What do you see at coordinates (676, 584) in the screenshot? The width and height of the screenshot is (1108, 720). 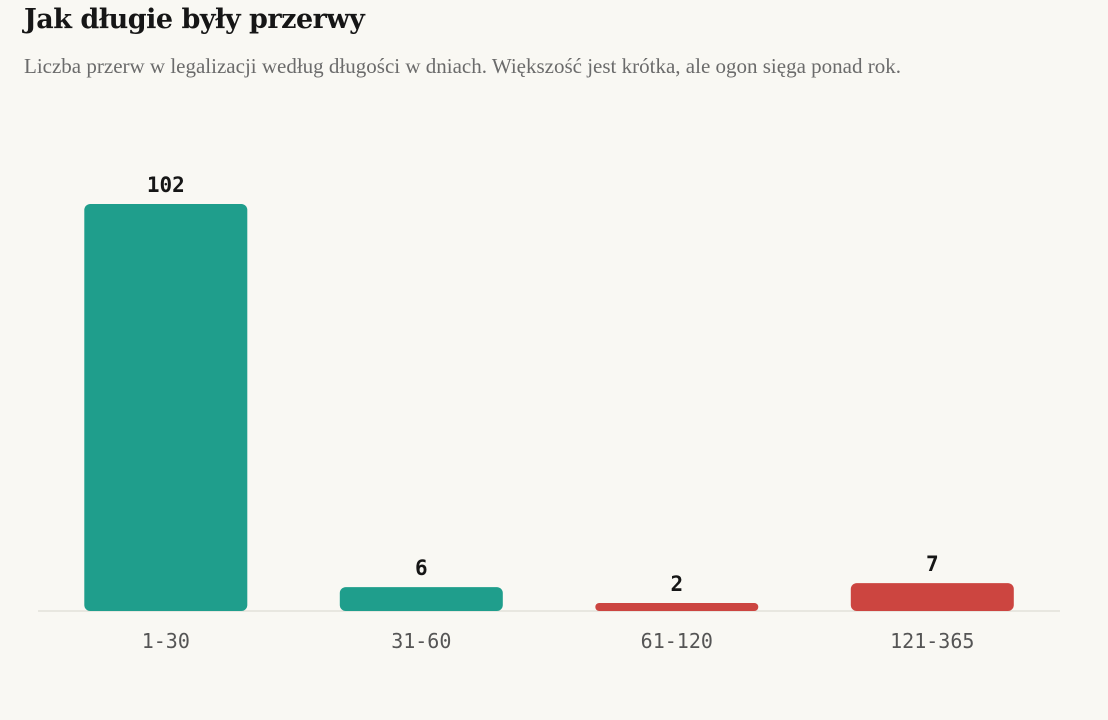 I see `value-label-61-120: 2` at bounding box center [676, 584].